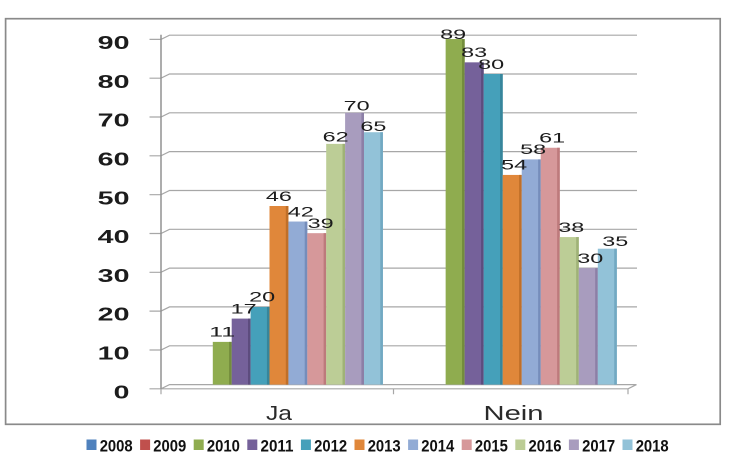  Describe the element at coordinates (491, 446) in the screenshot. I see `svg-text: 2015` at that location.